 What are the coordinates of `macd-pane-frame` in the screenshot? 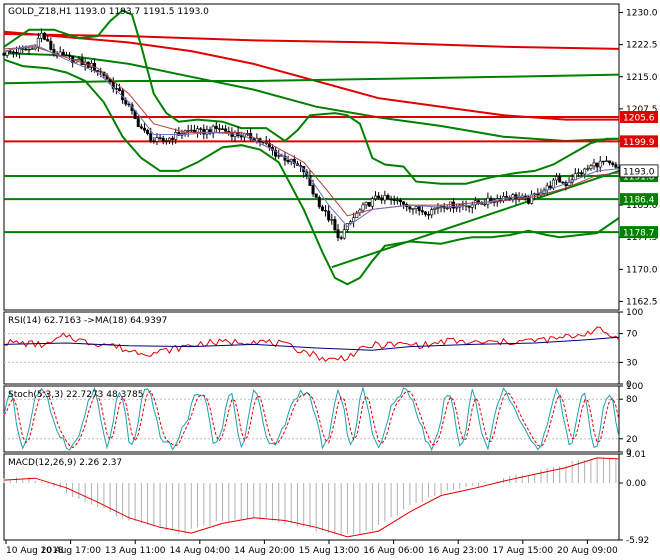 It's located at (311, 497).